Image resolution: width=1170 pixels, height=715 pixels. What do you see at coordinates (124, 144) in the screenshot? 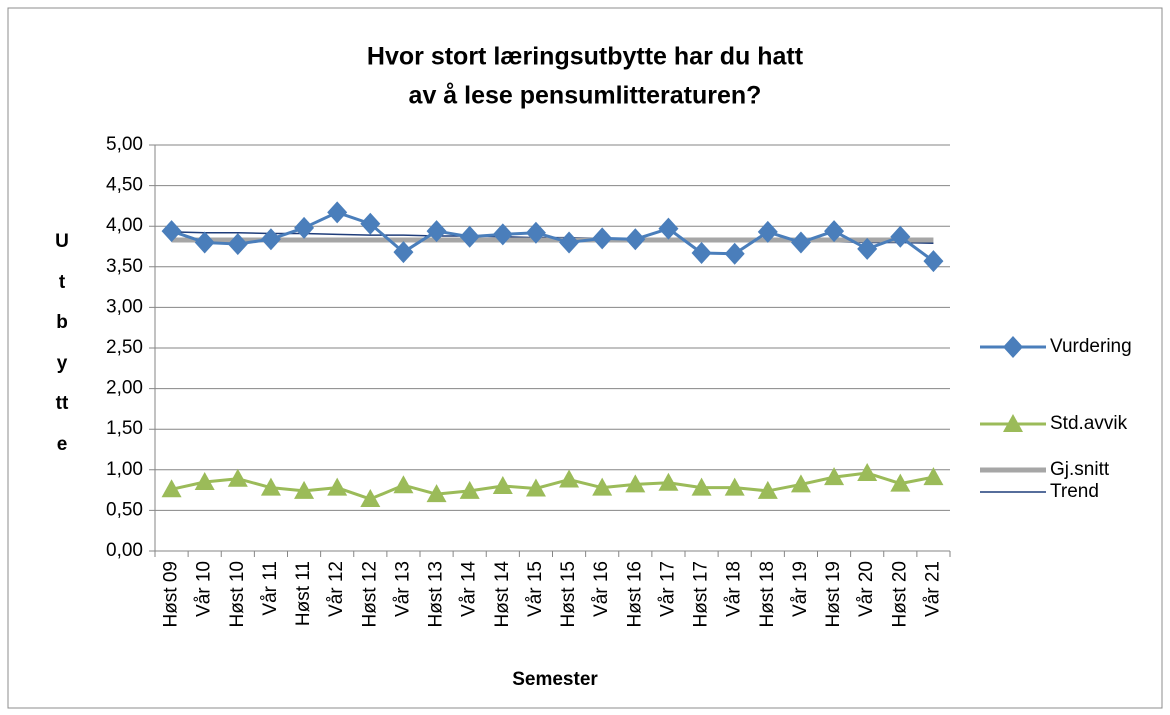
I see `y-tick-label: 5,00` at bounding box center [124, 144].